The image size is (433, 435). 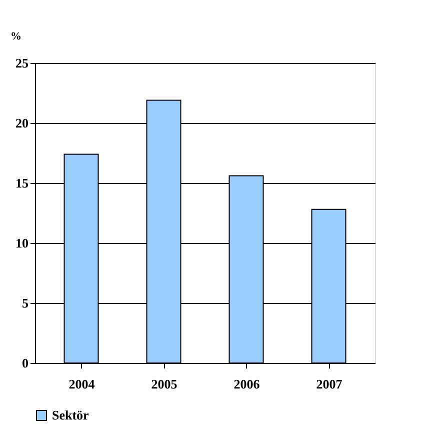 What do you see at coordinates (25, 303) in the screenshot?
I see `y-tick-label: 5` at bounding box center [25, 303].